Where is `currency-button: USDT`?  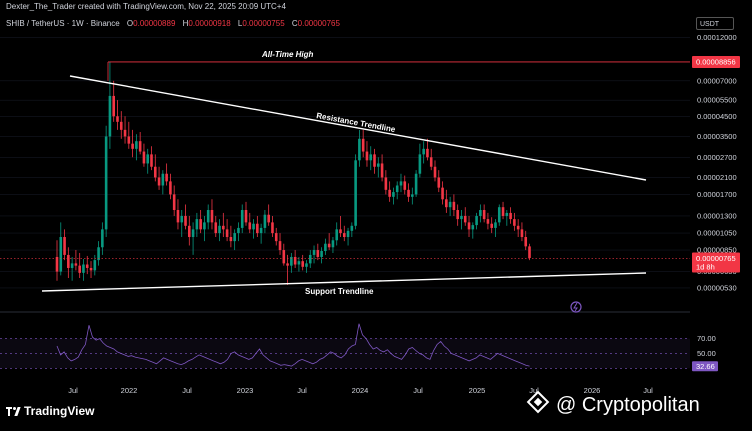 currency-button: USDT is located at coordinates (715, 23).